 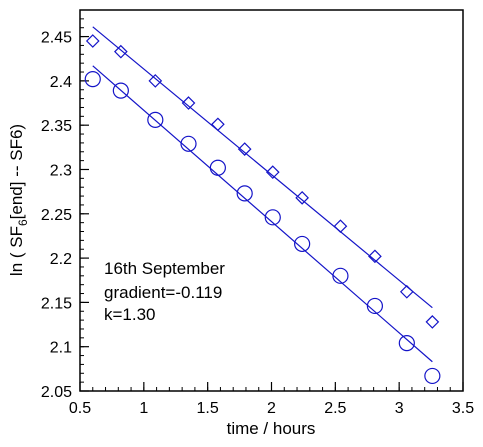 What do you see at coordinates (335, 408) in the screenshot?
I see `x-tick-label: 2.5` at bounding box center [335, 408].